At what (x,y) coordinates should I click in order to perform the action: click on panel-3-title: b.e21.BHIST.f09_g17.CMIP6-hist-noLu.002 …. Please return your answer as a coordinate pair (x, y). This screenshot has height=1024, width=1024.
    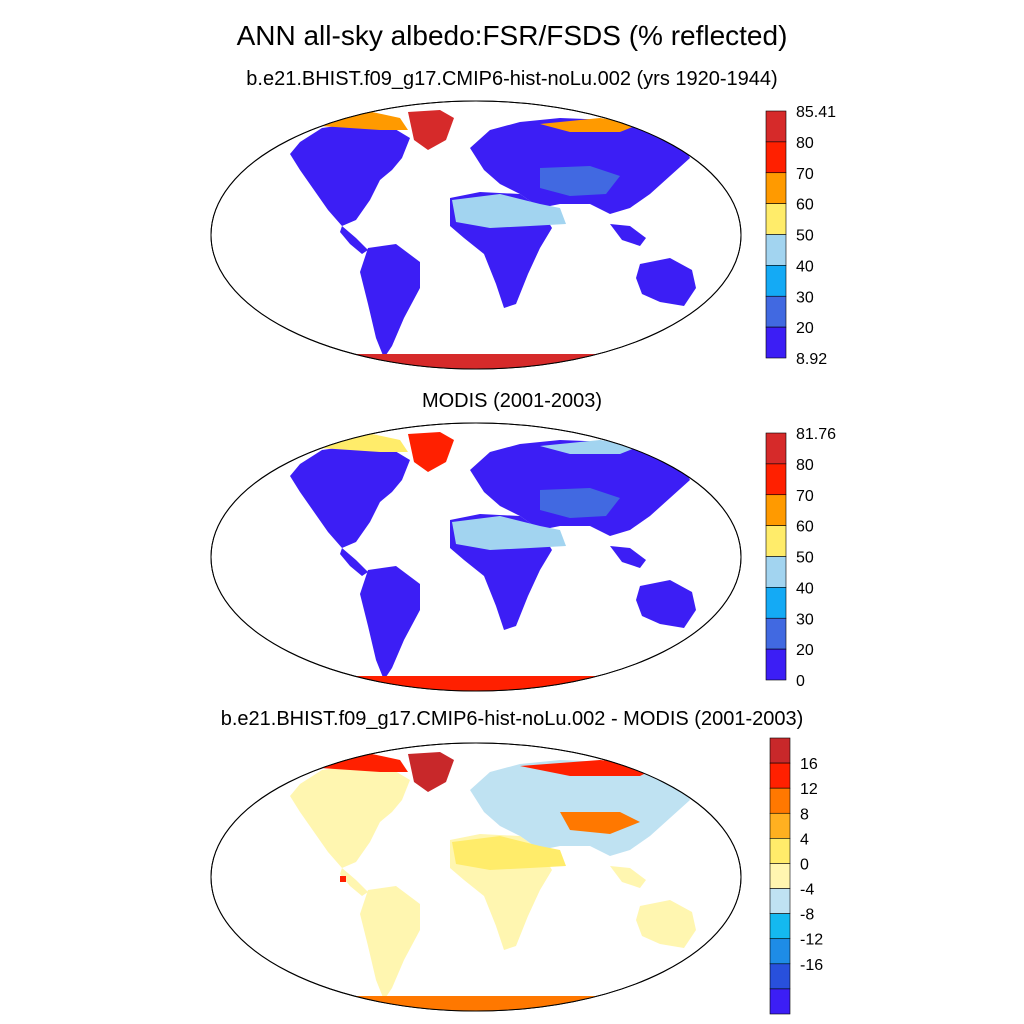
    Looking at the image, I should click on (512, 719).